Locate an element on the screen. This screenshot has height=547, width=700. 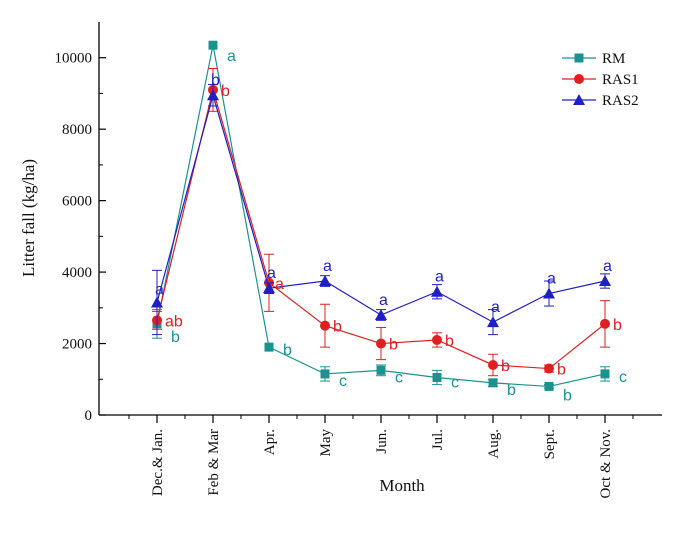
y-tick-label: 6000 is located at coordinates (77, 202).